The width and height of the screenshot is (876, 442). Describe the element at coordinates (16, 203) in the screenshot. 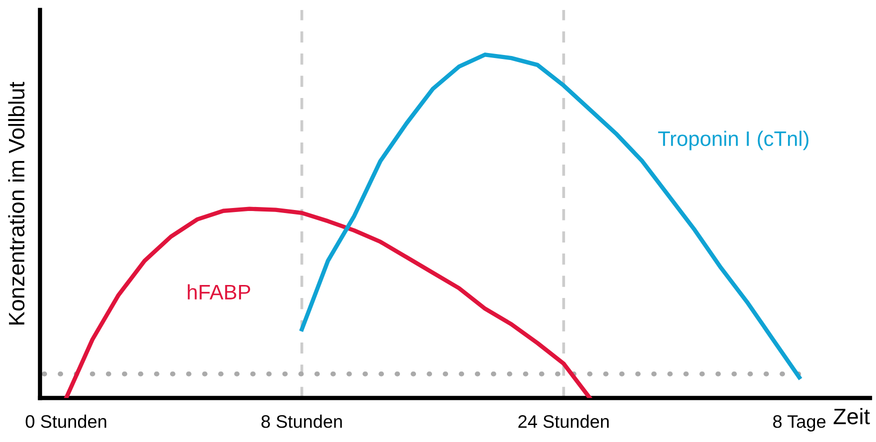

I see `y-axis-title: Konzentration im Vollblut` at that location.